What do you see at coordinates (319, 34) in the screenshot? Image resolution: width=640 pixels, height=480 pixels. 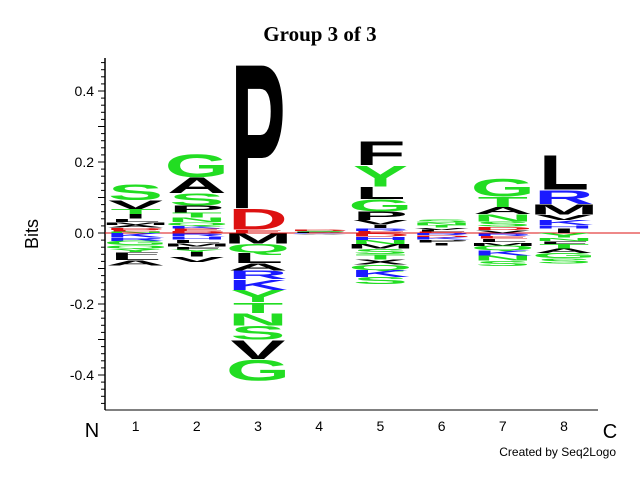 I see `chart-title: Group 3 of 3` at bounding box center [319, 34].